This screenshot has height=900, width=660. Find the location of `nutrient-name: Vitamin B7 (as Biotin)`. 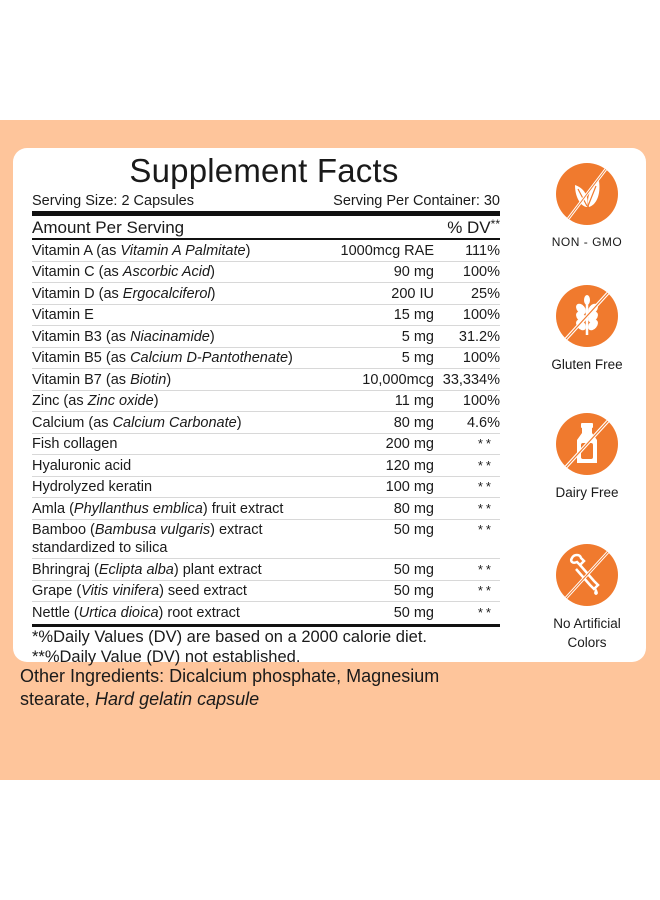

nutrient-name: Vitamin B7 (as Biotin) is located at coordinates (102, 379).